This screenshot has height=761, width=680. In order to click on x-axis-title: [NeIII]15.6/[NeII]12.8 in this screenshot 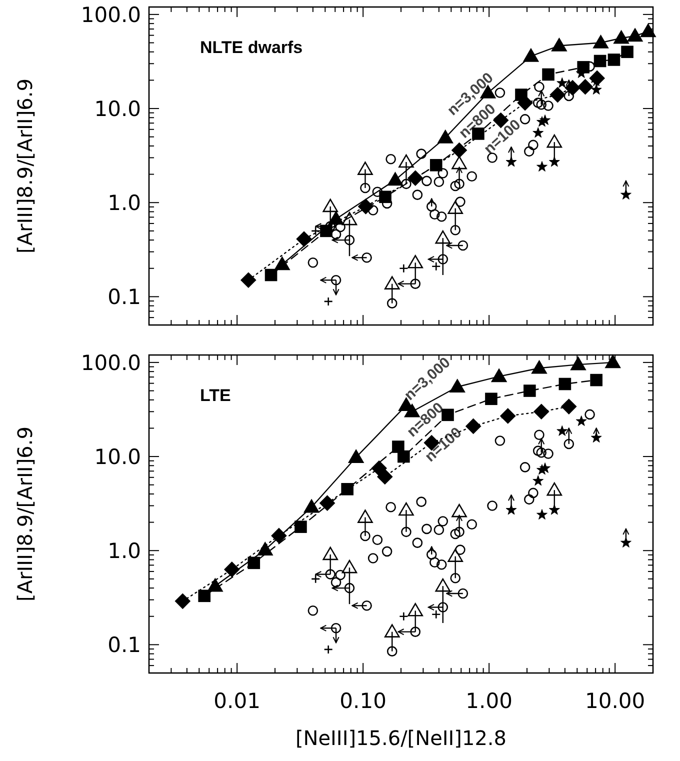, I will do `click(401, 738)`.